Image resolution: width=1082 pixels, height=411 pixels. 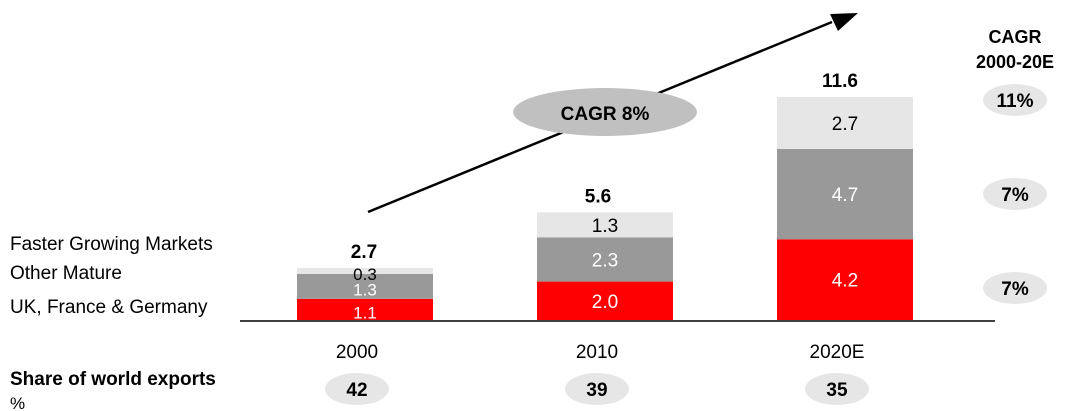 I want to click on x-tick-label-2020E: 2020E, so click(x=837, y=352).